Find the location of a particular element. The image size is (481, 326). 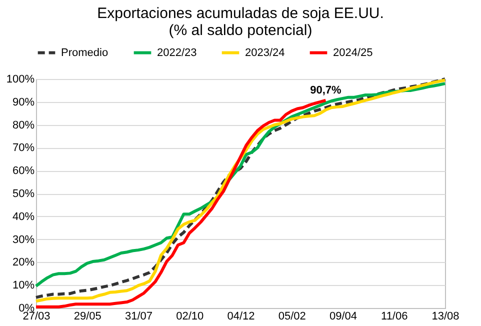

x-tick-label: 05/02 is located at coordinates (292, 316).